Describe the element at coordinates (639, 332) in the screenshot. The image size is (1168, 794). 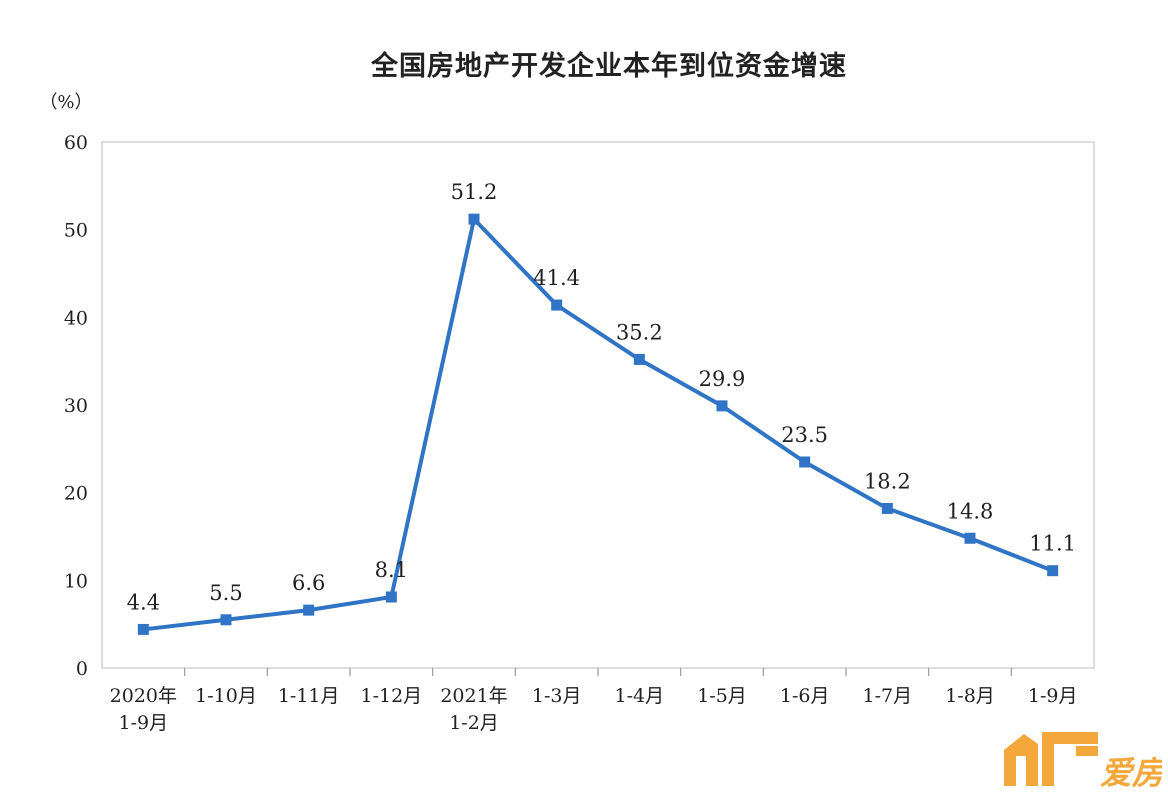
I see `data-label: 35.2` at that location.